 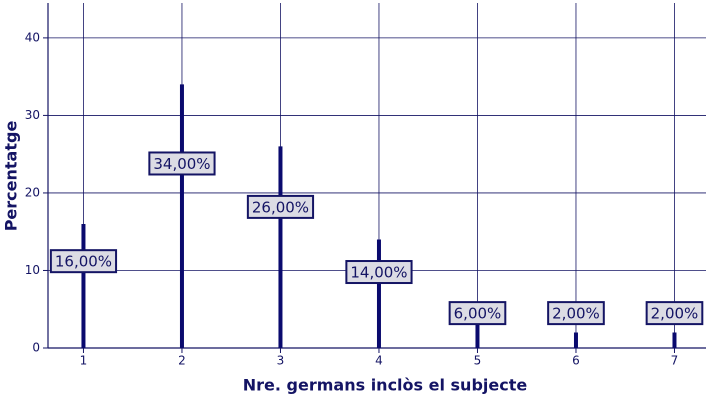 I want to click on value-label: 26,00%, so click(x=280, y=206).